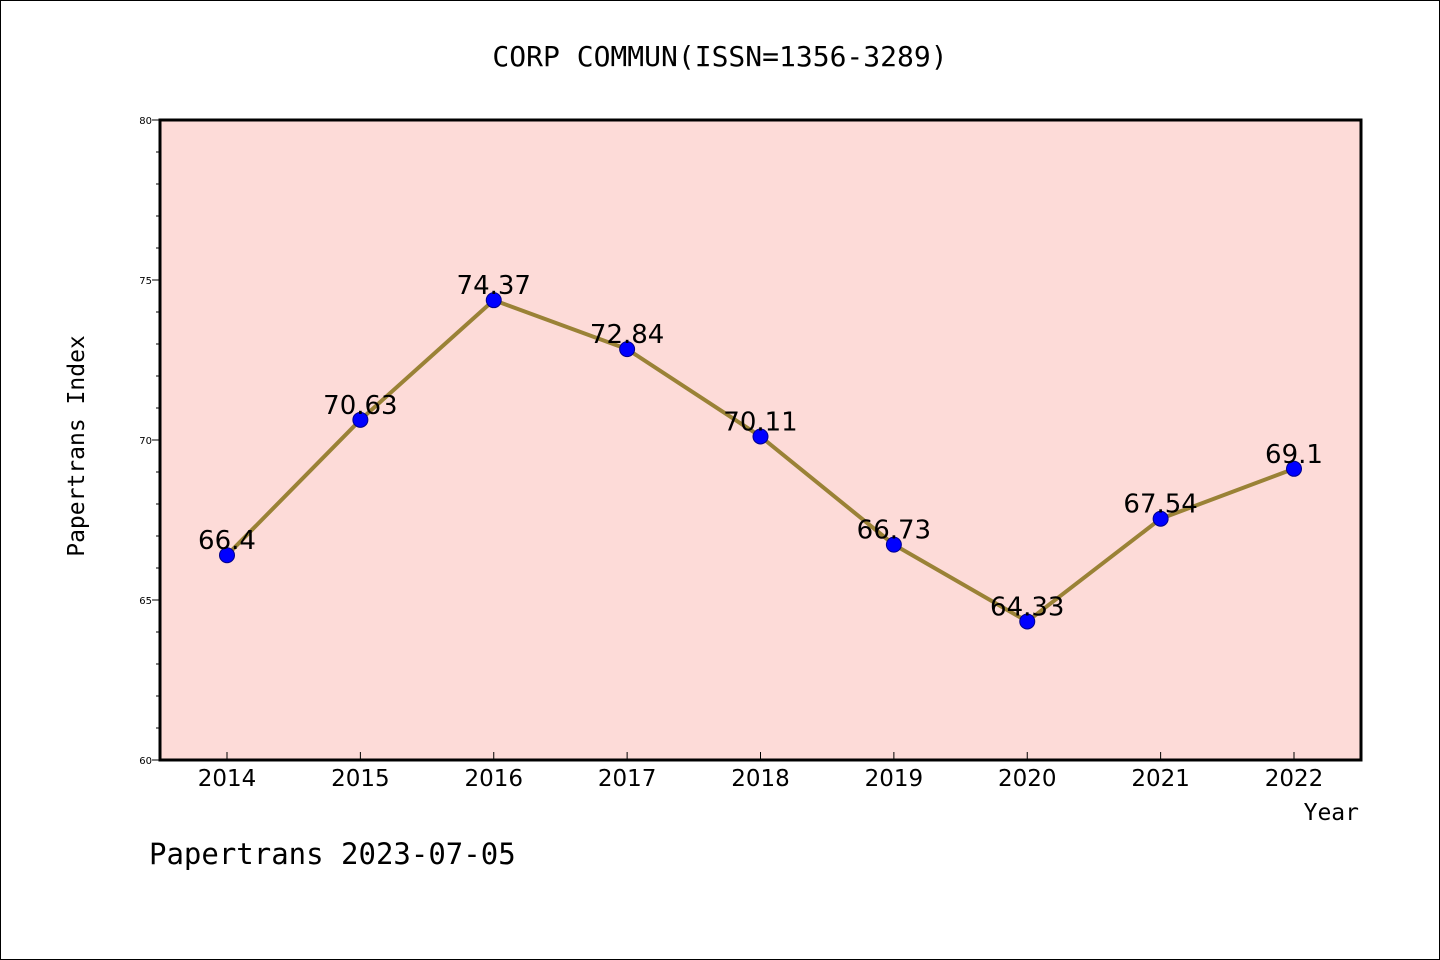 The height and width of the screenshot is (960, 1440). What do you see at coordinates (145, 441) in the screenshot?
I see `y-tick-label: 70` at bounding box center [145, 441].